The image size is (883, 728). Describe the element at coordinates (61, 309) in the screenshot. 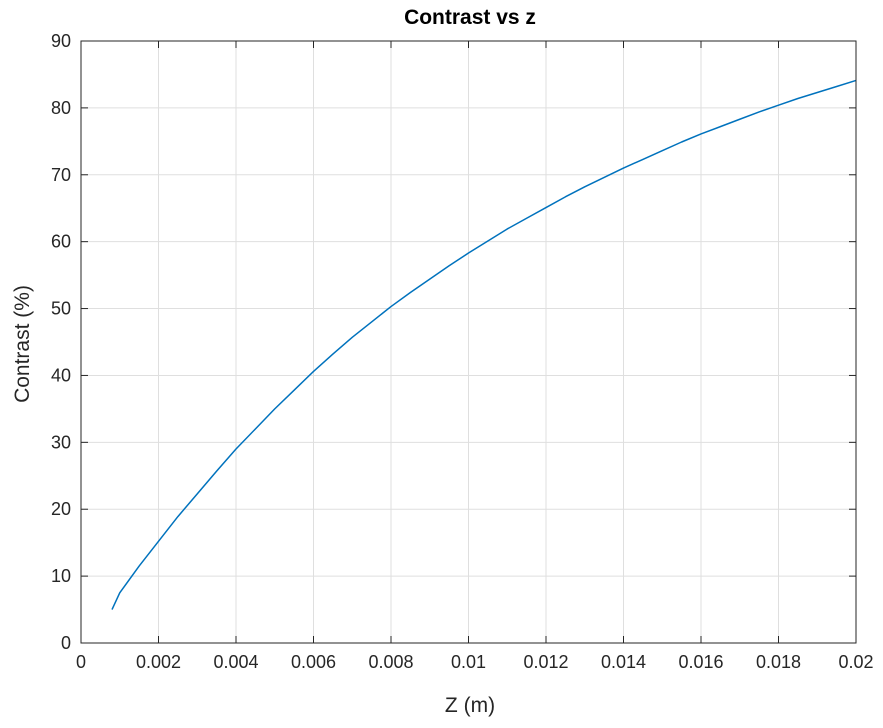

I see `y-tick-label: 50` at that location.